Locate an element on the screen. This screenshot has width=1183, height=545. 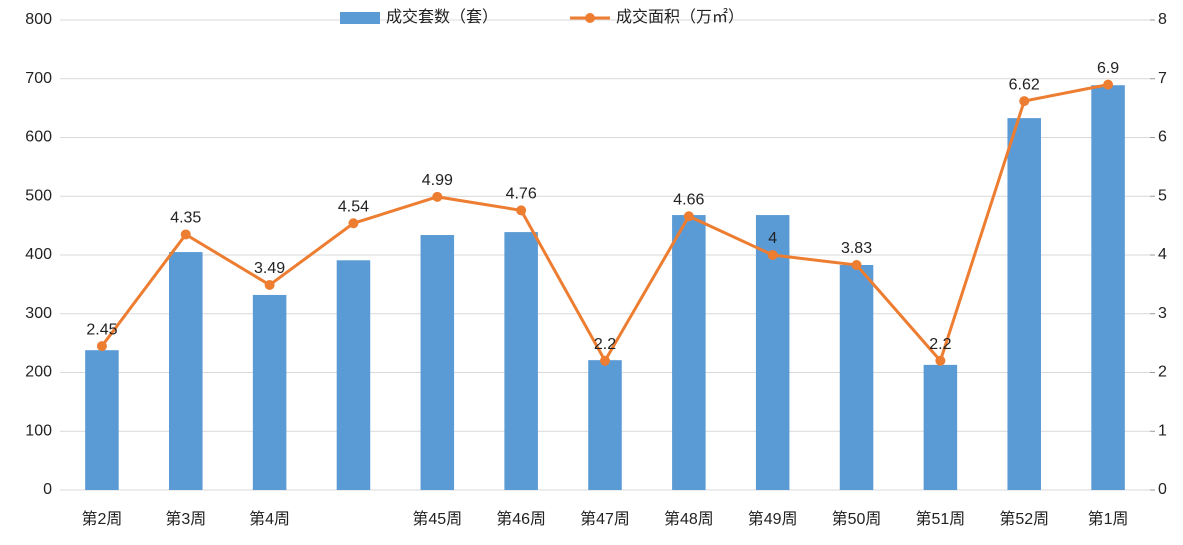
x-tick-label: 第3周 is located at coordinates (185, 519).